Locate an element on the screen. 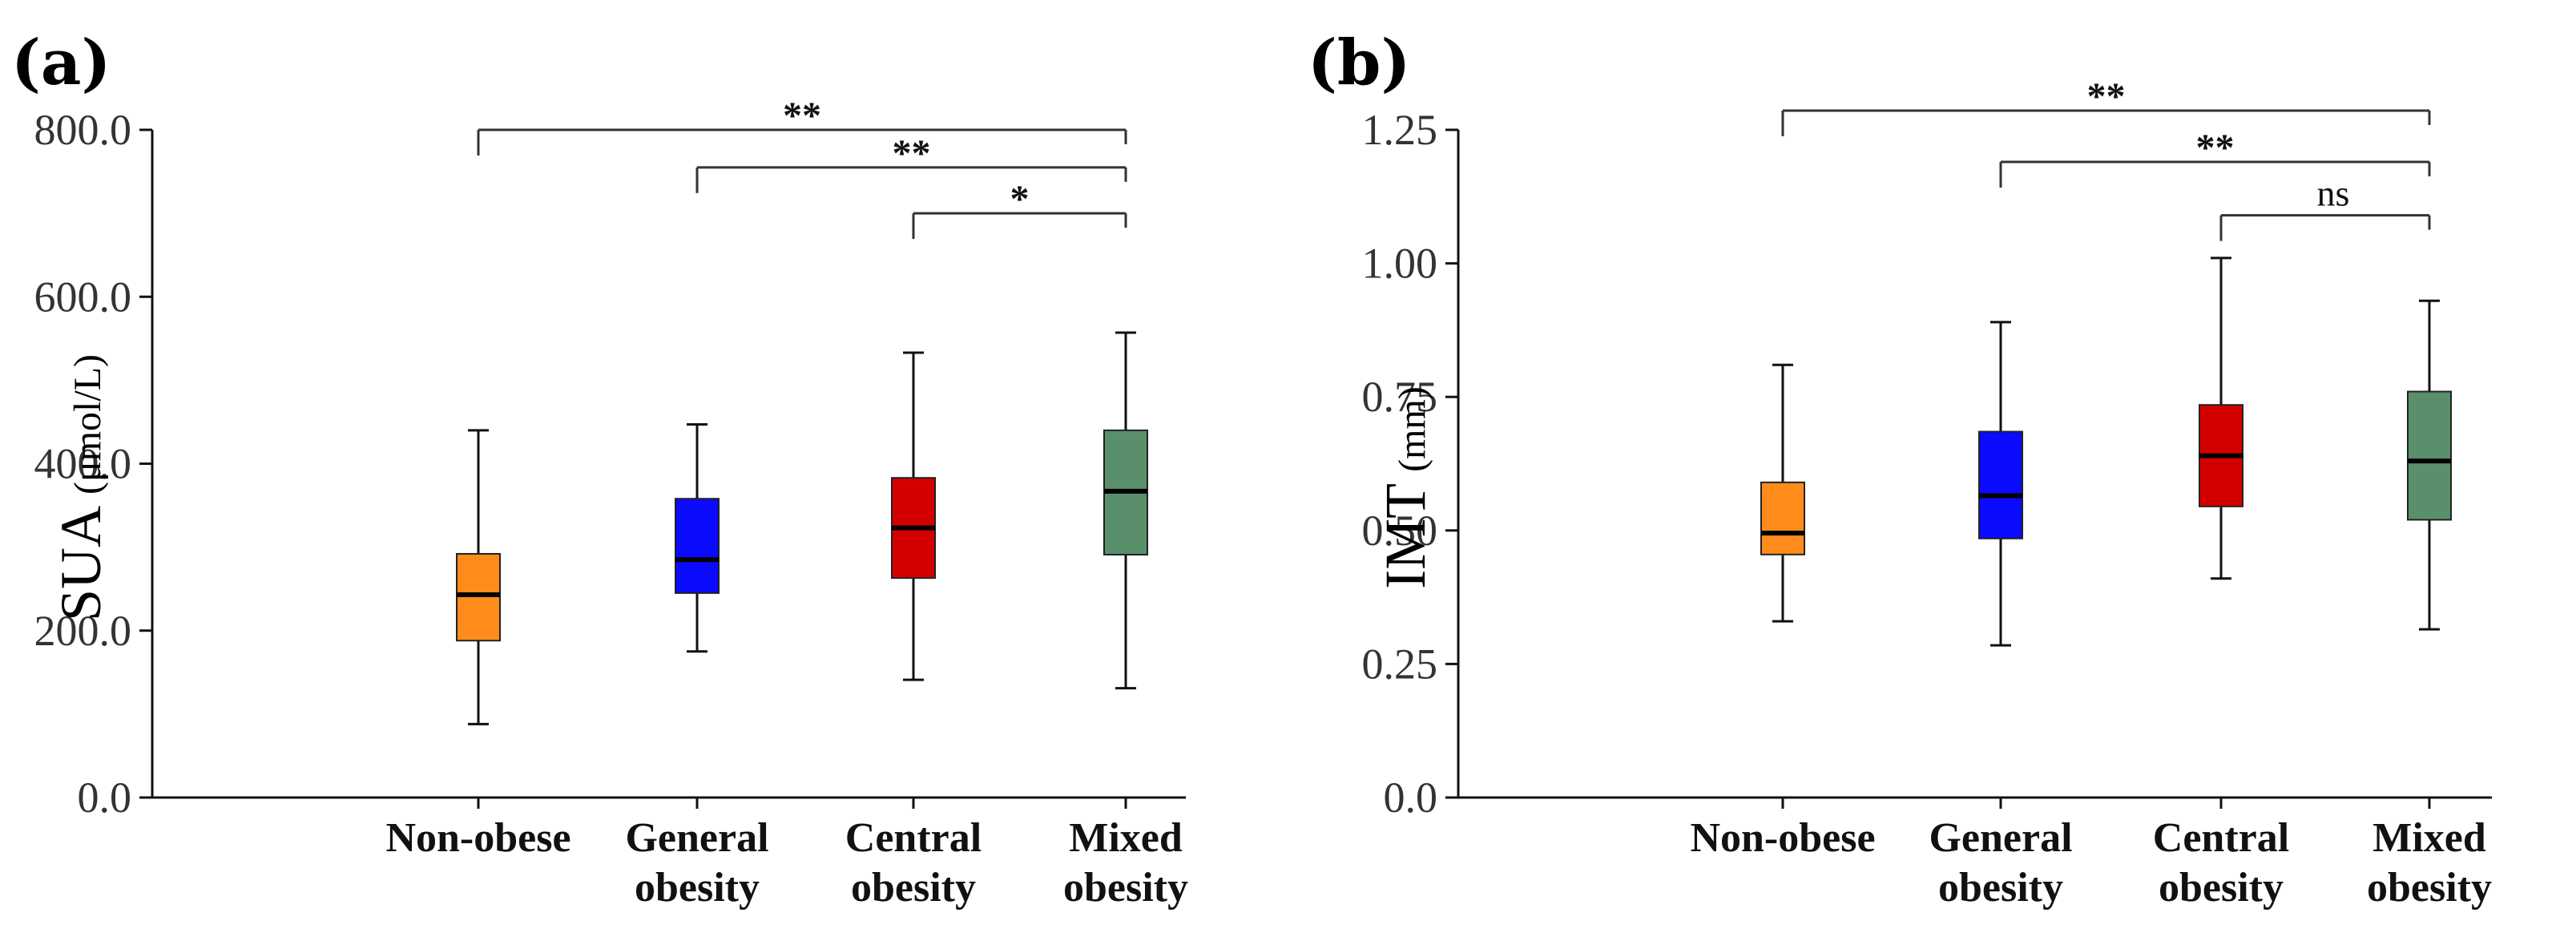  y-axis-label: IMT (mm) is located at coordinates (1405, 488).